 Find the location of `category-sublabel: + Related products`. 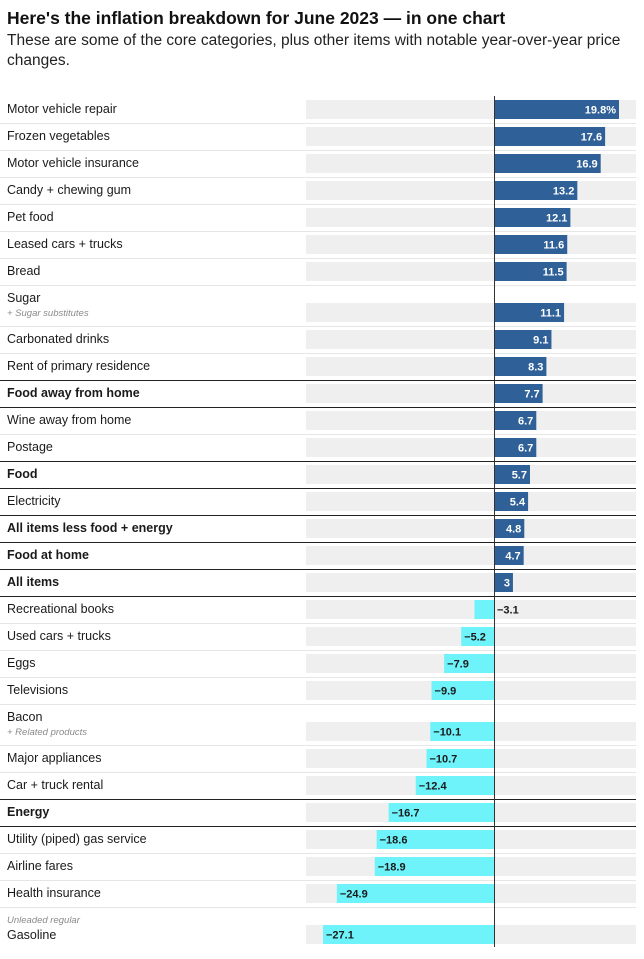

category-sublabel: + Related products is located at coordinates (47, 732).